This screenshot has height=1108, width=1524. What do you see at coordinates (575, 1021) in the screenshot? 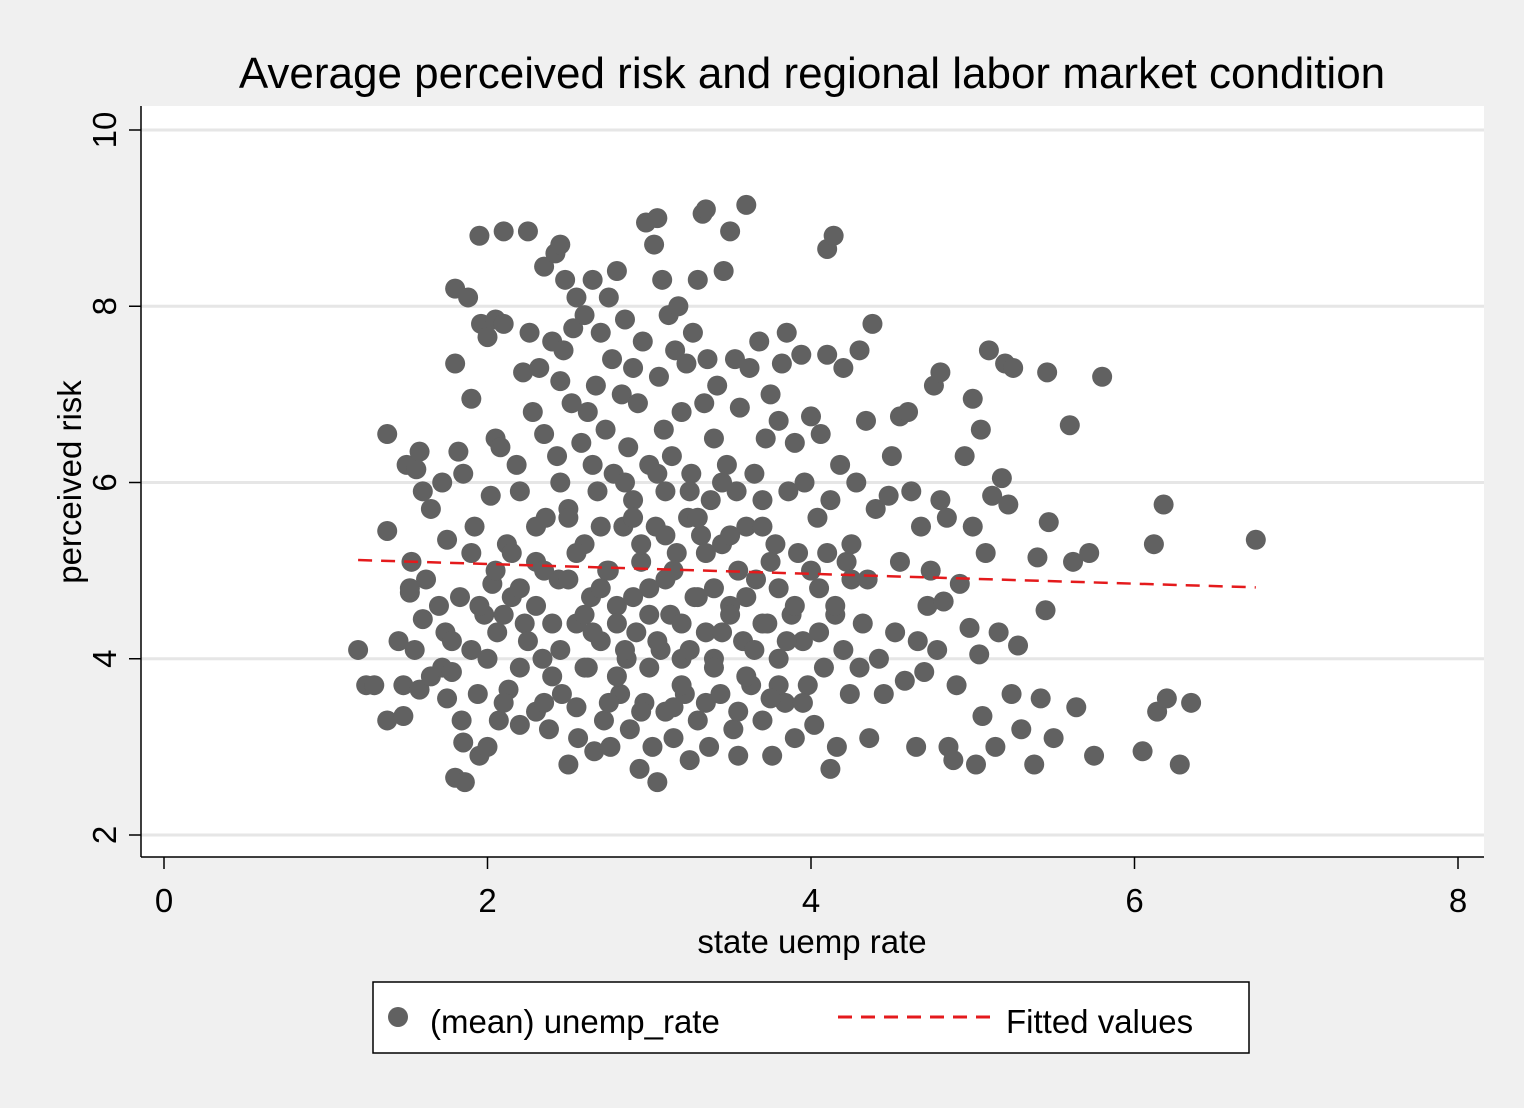
I see `legend-label-points: (mean) unemp_rate` at bounding box center [575, 1021].